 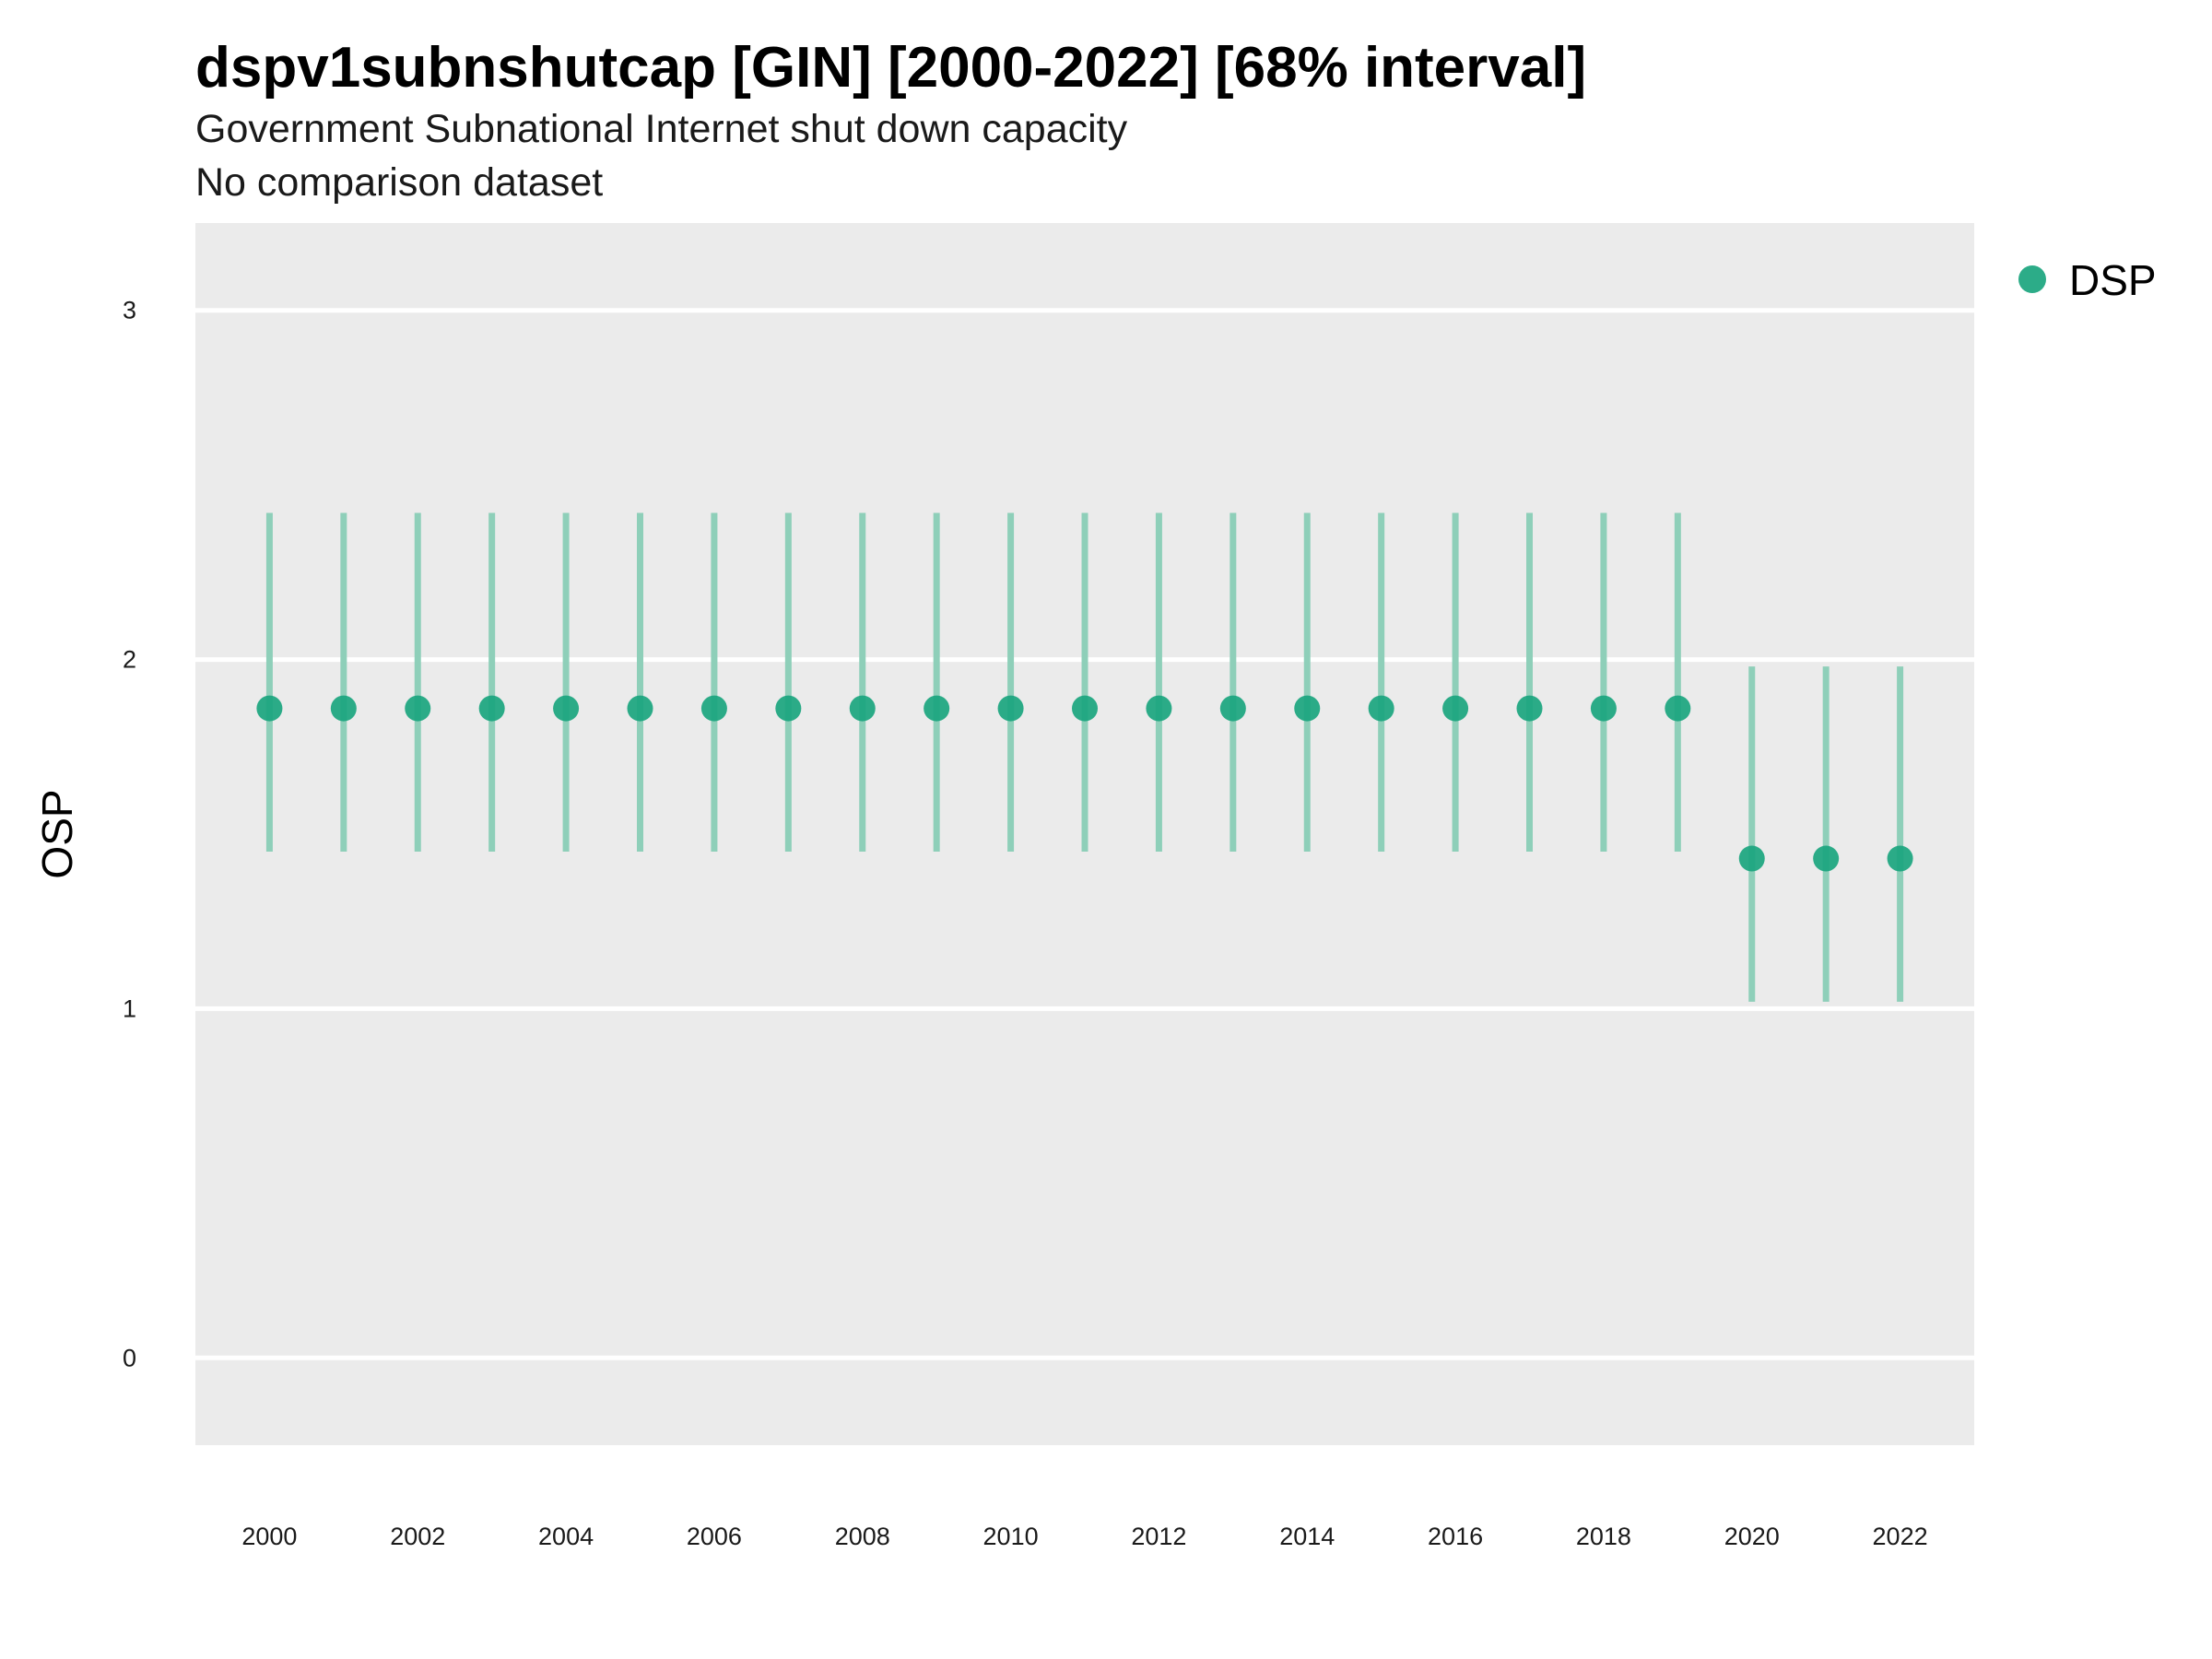 What do you see at coordinates (862, 1536) in the screenshot?
I see `x-tick-2008: 2008` at bounding box center [862, 1536].